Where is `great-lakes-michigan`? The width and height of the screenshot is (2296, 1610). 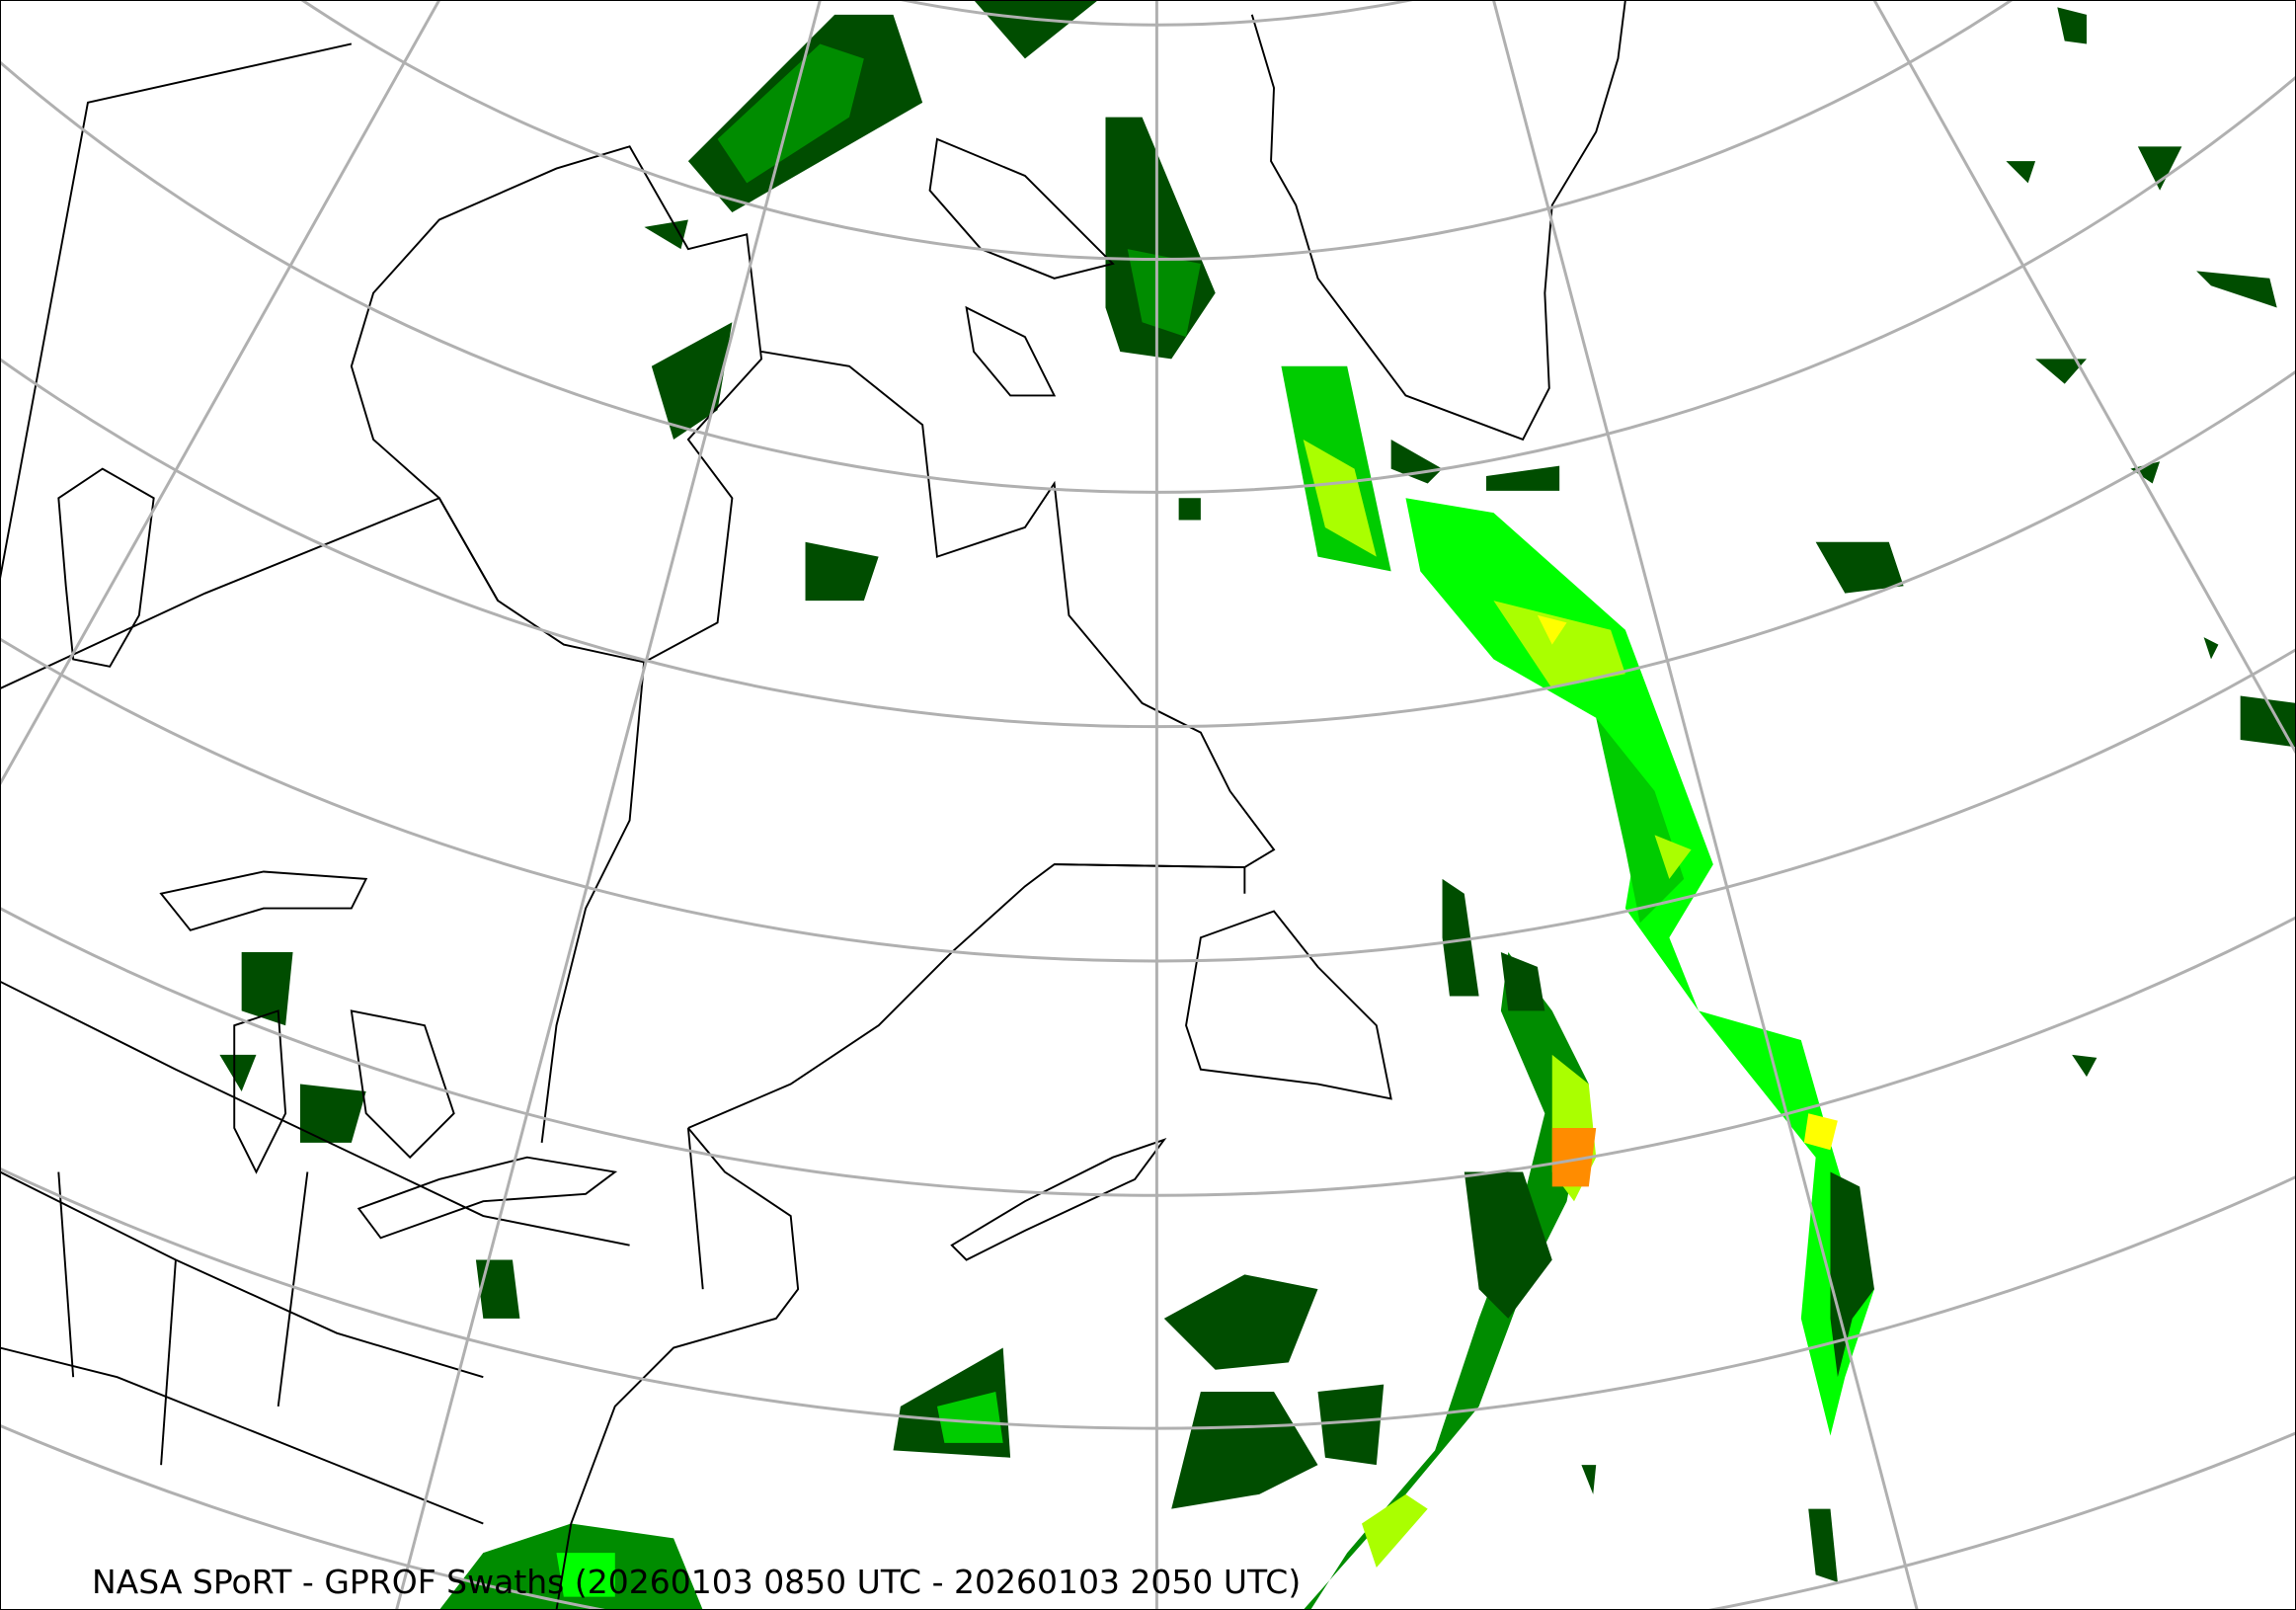
great-lakes-michigan is located at coordinates (260, 1091).